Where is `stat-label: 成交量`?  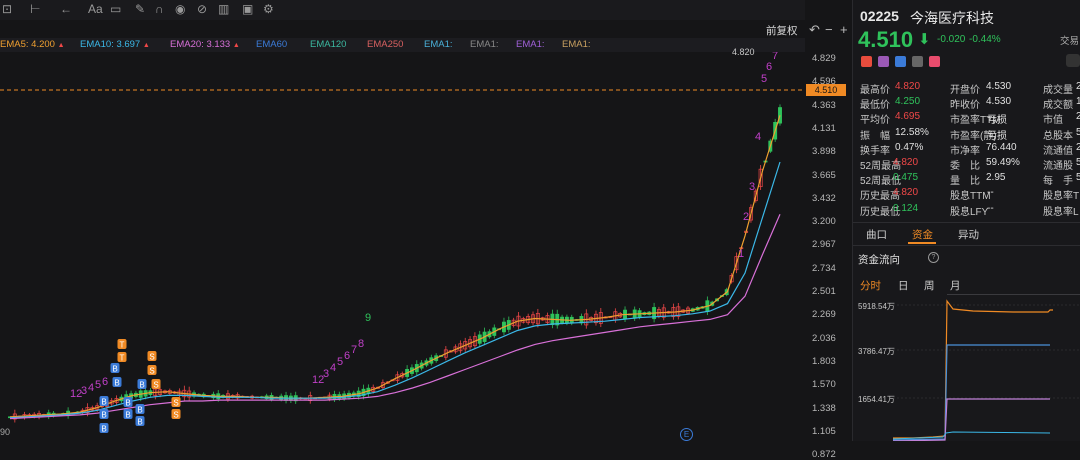 stat-label: 成交量 is located at coordinates (1058, 90).